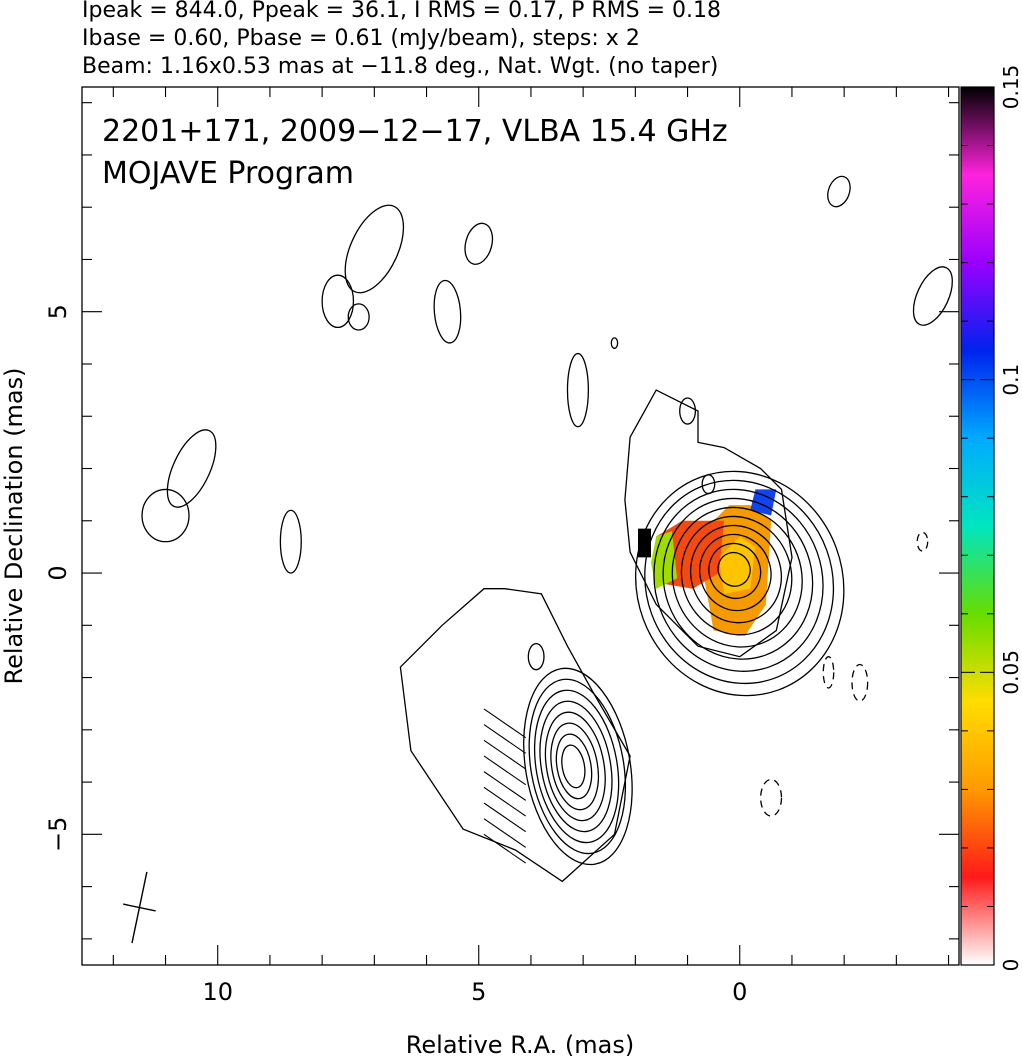 This screenshot has height=1061, width=1022. I want to click on x-tick-label: 0, so click(739, 992).